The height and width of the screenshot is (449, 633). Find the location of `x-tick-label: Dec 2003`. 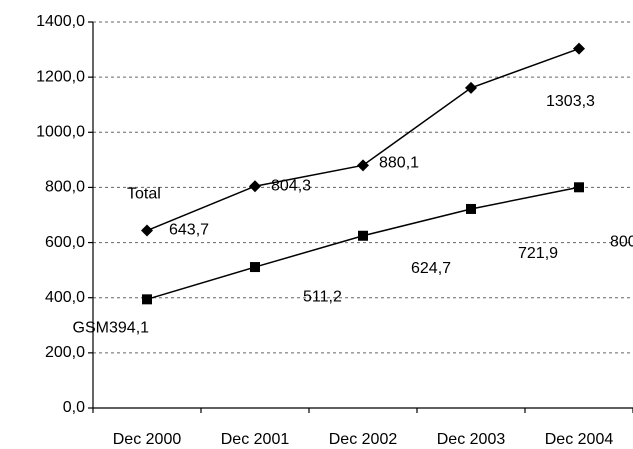

x-tick-label: Dec 2003 is located at coordinates (471, 439).